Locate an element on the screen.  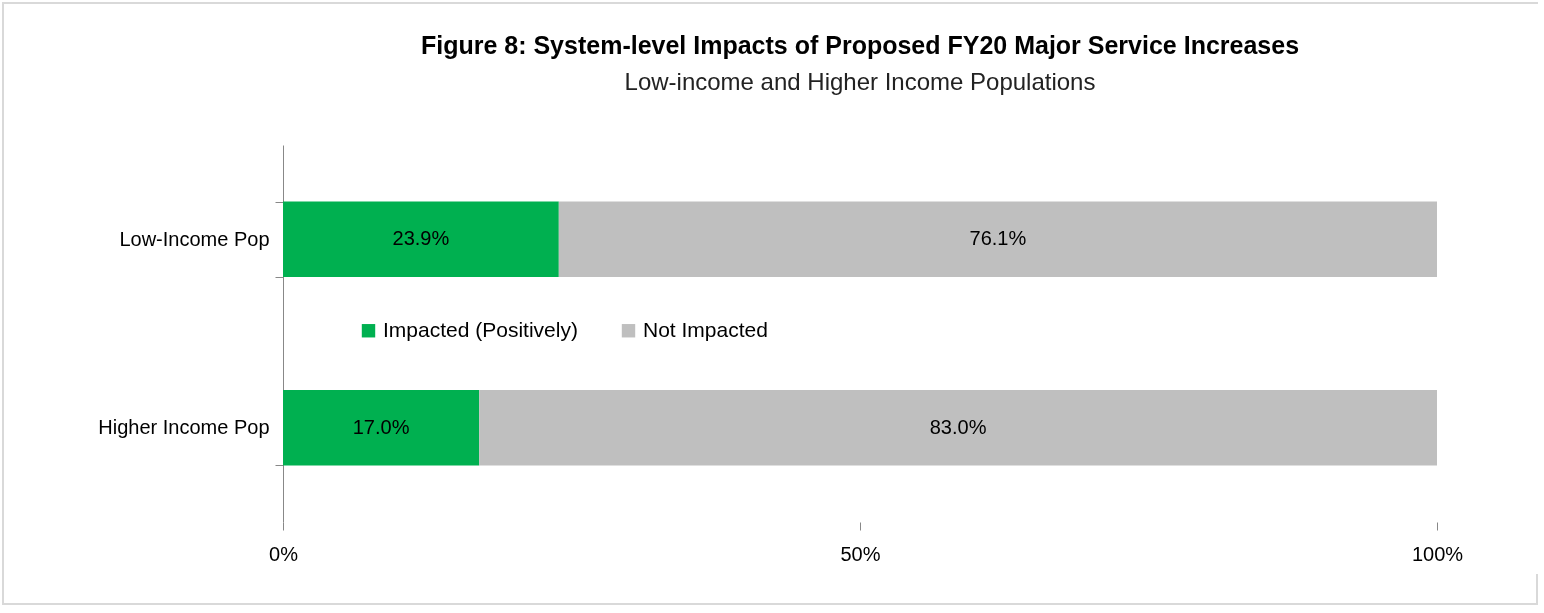
y-tick-label: Low-Income Pop is located at coordinates (194, 238).